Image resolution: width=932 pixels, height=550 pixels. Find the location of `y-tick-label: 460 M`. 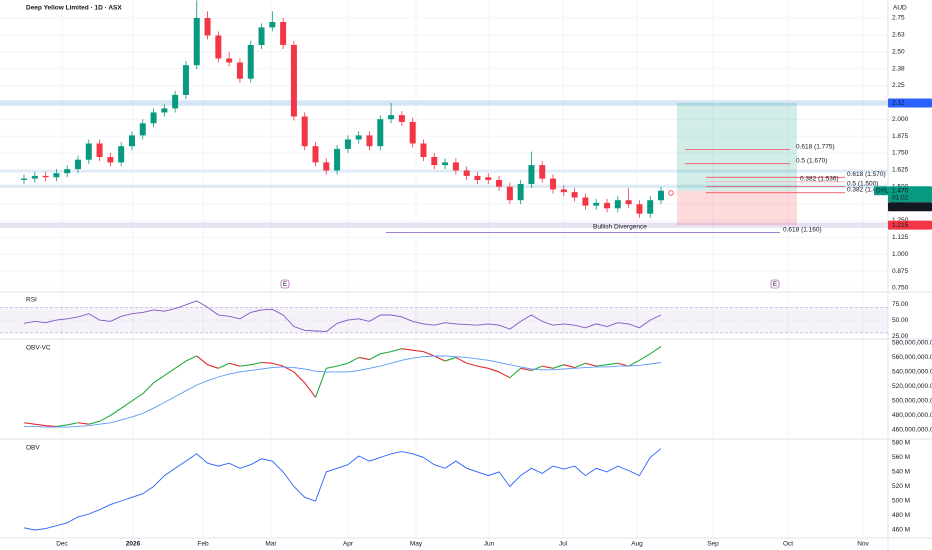

y-tick-label: 460 M is located at coordinates (901, 530).